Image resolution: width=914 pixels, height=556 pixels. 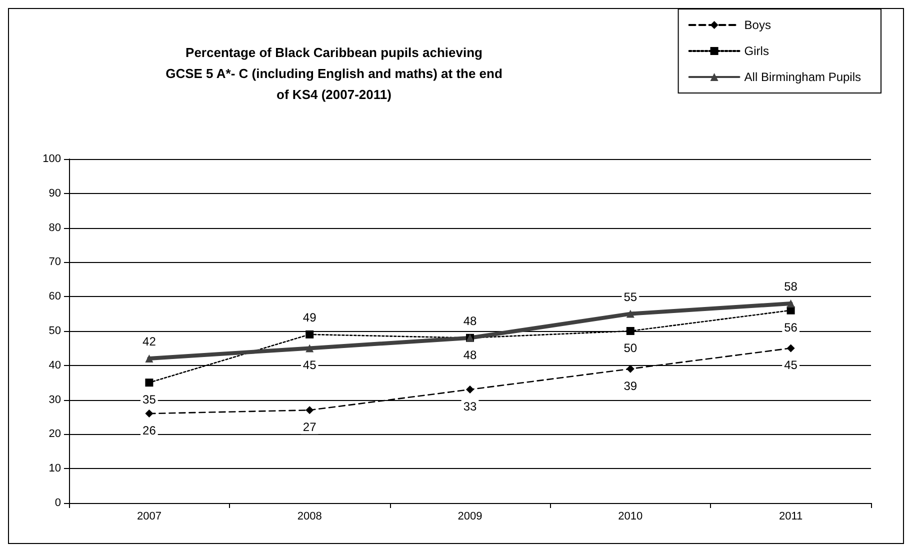 What do you see at coordinates (149, 431) in the screenshot?
I see `data-label: 26` at bounding box center [149, 431].